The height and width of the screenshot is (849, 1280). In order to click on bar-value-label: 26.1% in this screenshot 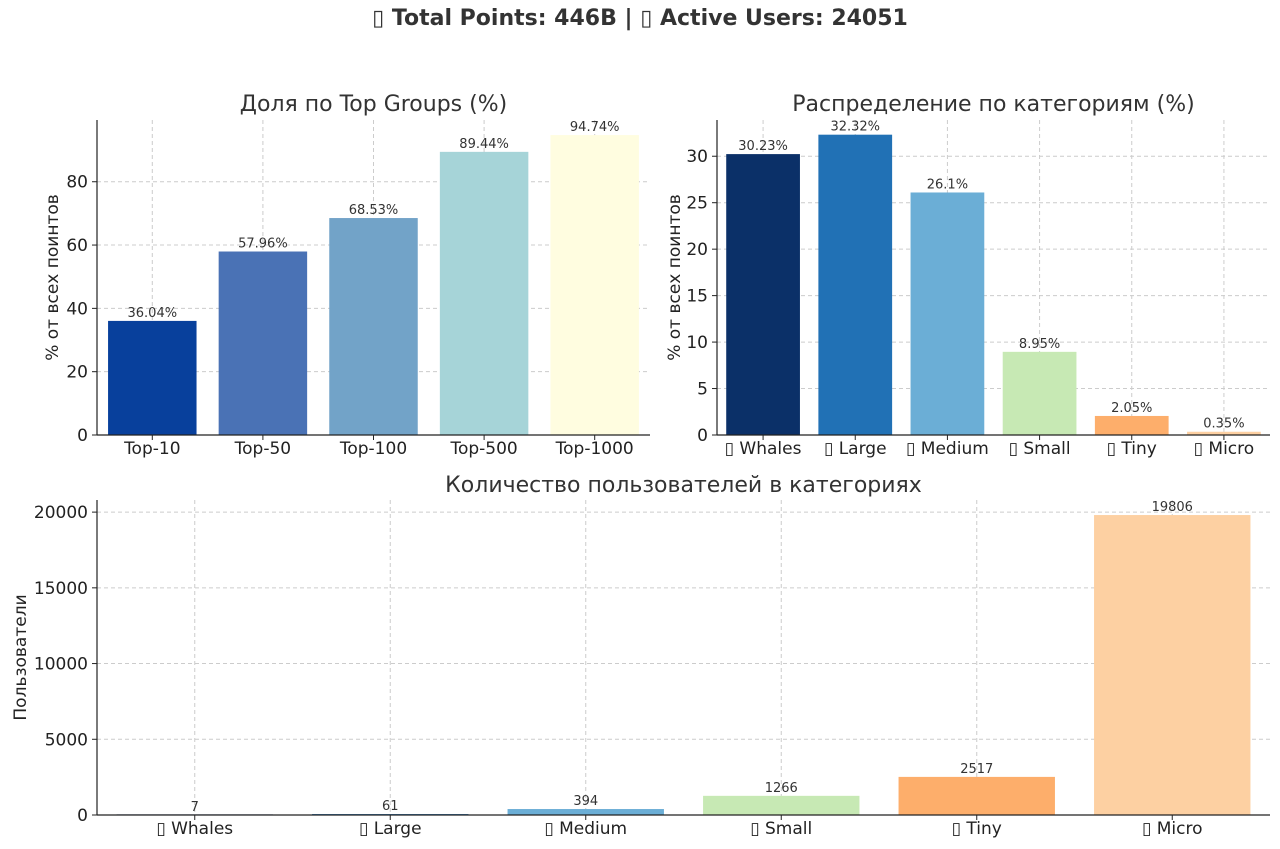, I will do `click(947, 184)`.